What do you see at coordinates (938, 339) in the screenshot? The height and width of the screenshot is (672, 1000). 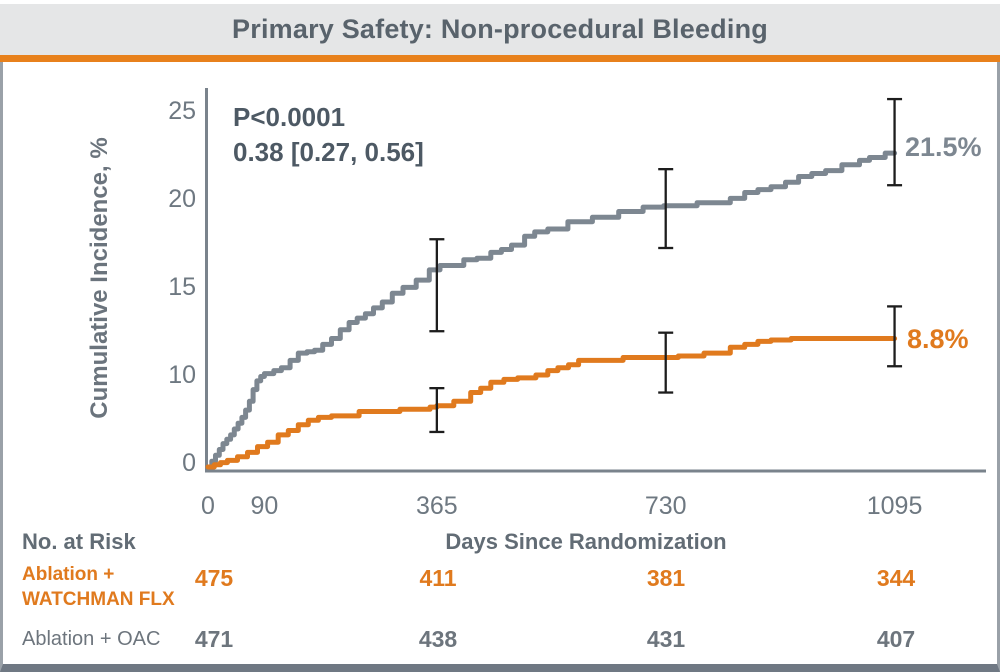 I see `end-label-watchman: 8.8%` at bounding box center [938, 339].